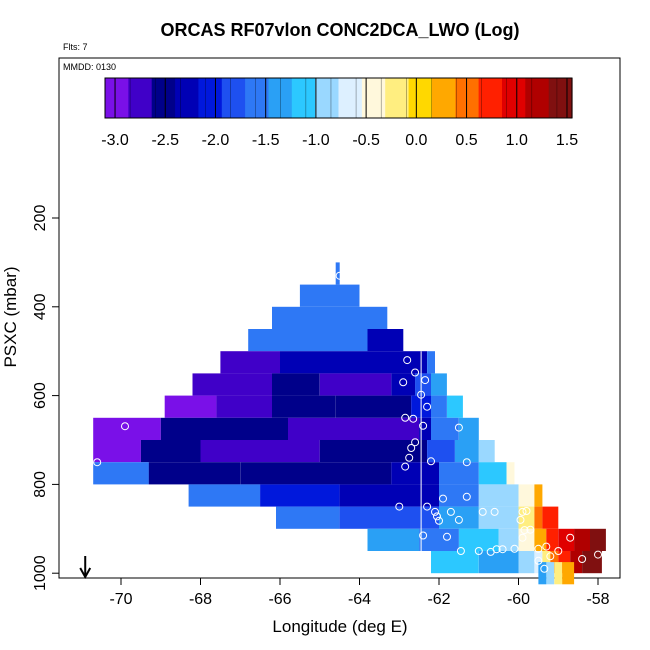 This screenshot has height=650, width=650. I want to click on date-label: MMDD: 0130, so click(89, 67).